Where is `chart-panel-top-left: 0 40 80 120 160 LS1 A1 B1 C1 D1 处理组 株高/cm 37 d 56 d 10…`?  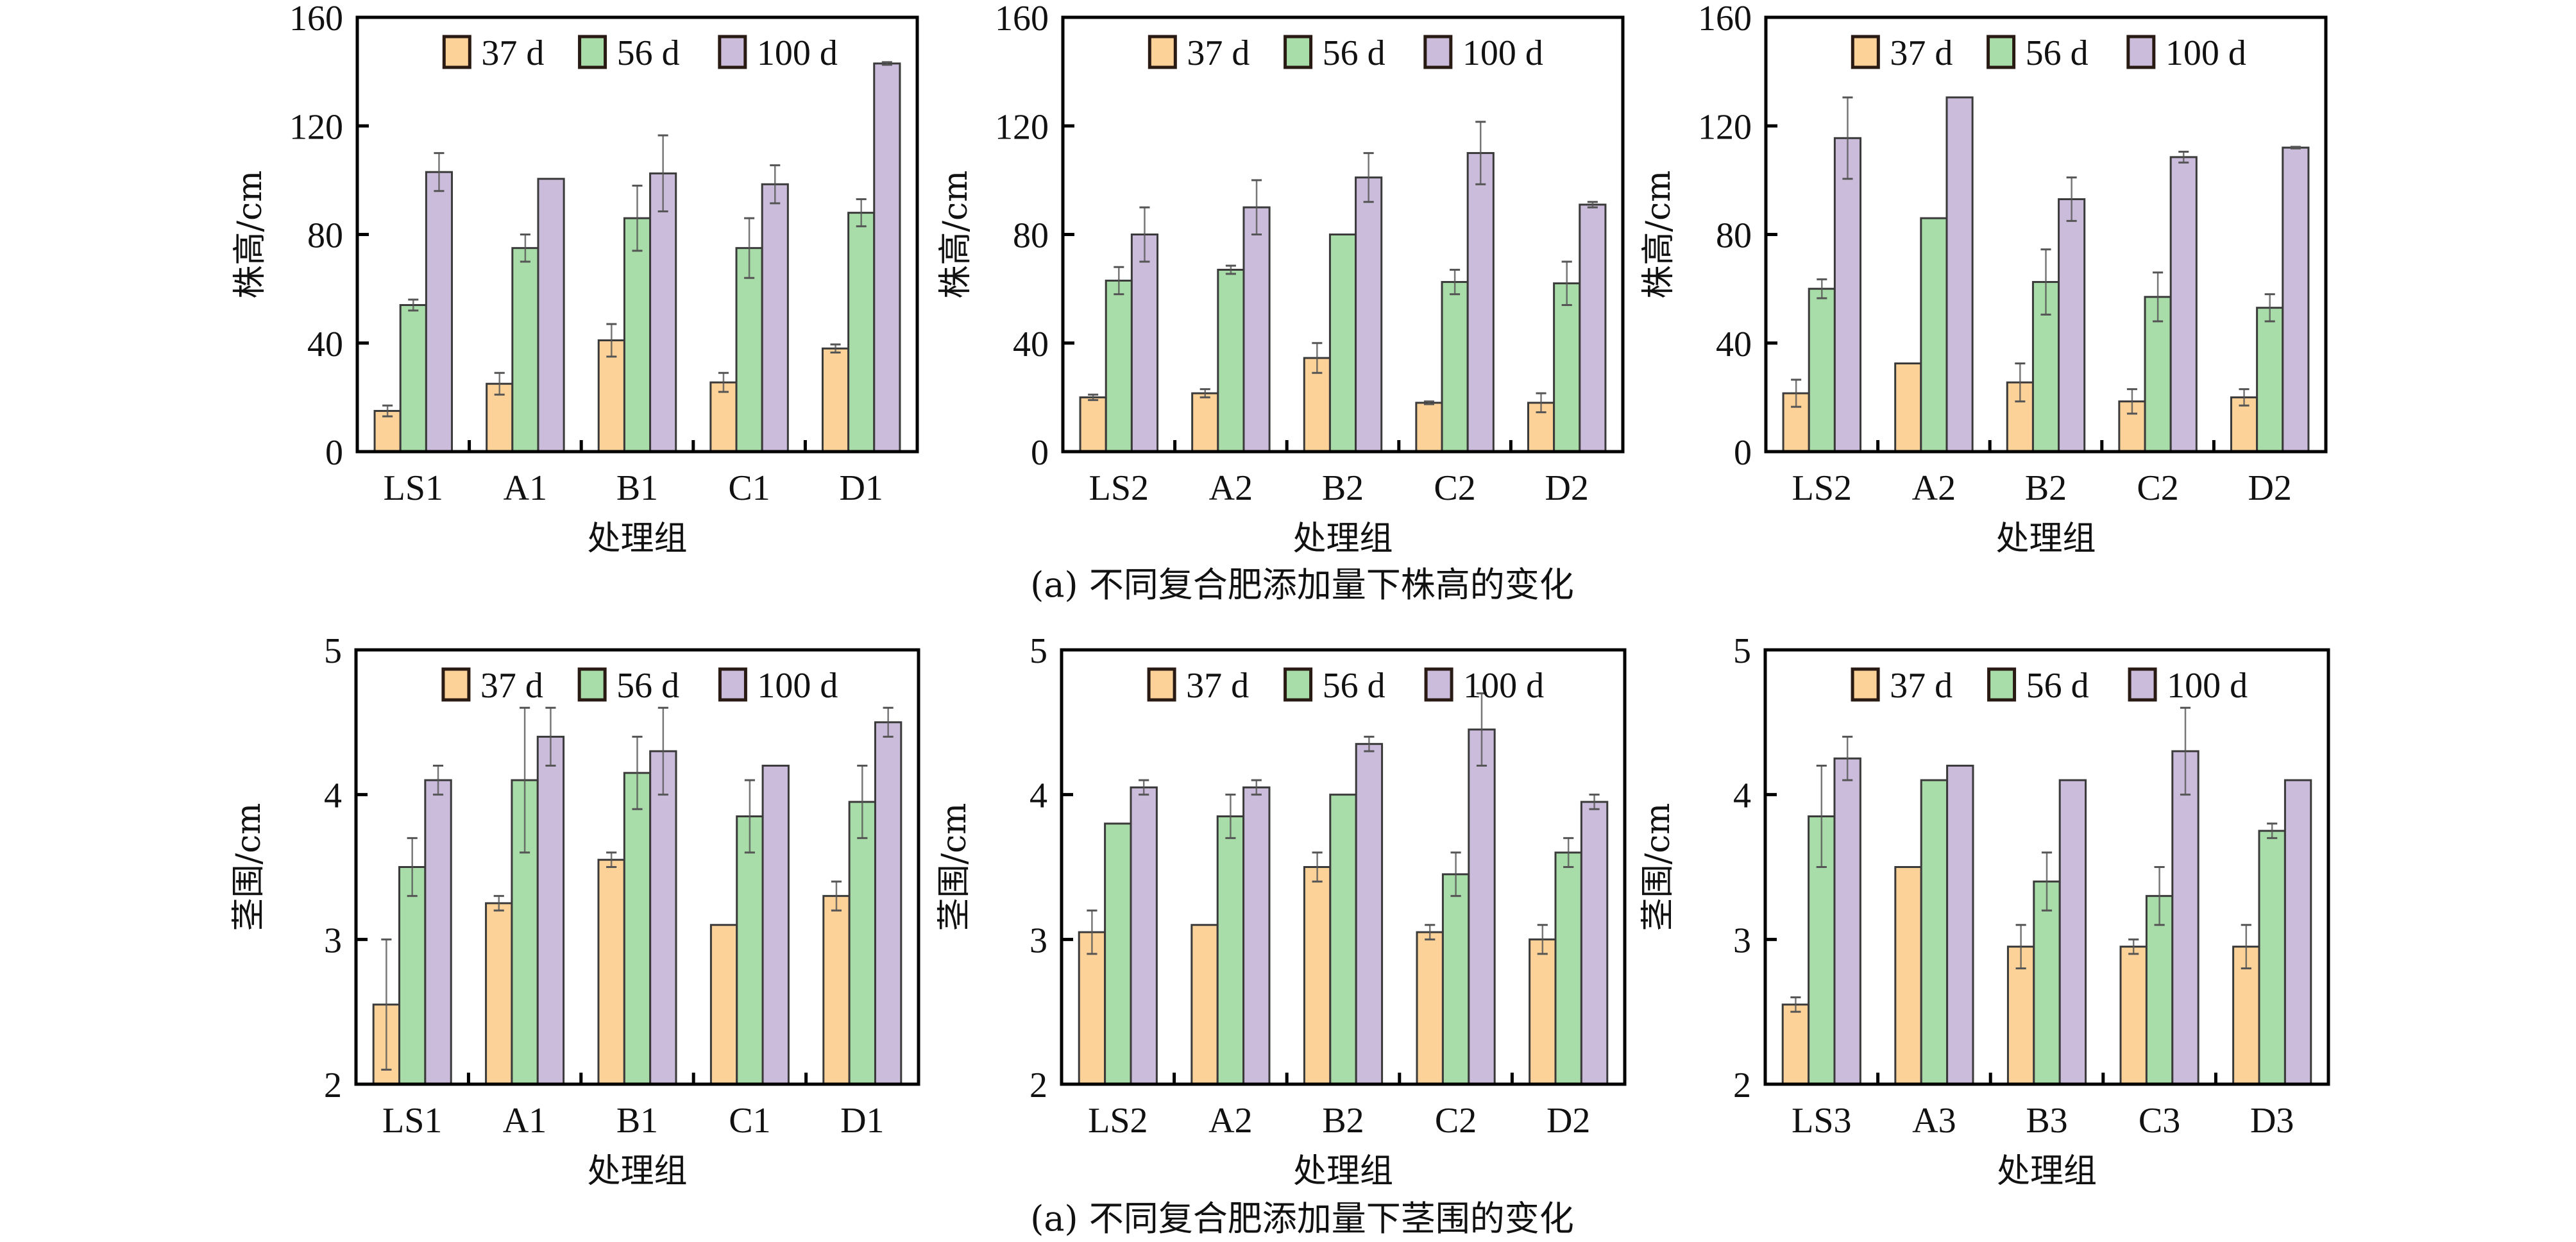
chart-panel-top-left: 0 40 80 120 160 LS1 A1 B1 C1 D1 处理组 株高/cm 37 d 56 d 10… is located at coordinates (575, 279).